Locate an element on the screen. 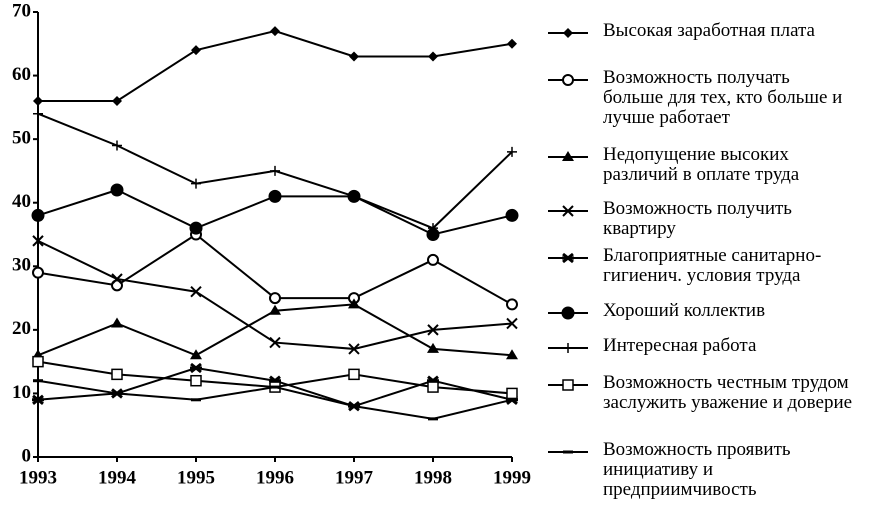  x-tick-label: 1996 is located at coordinates (275, 477).